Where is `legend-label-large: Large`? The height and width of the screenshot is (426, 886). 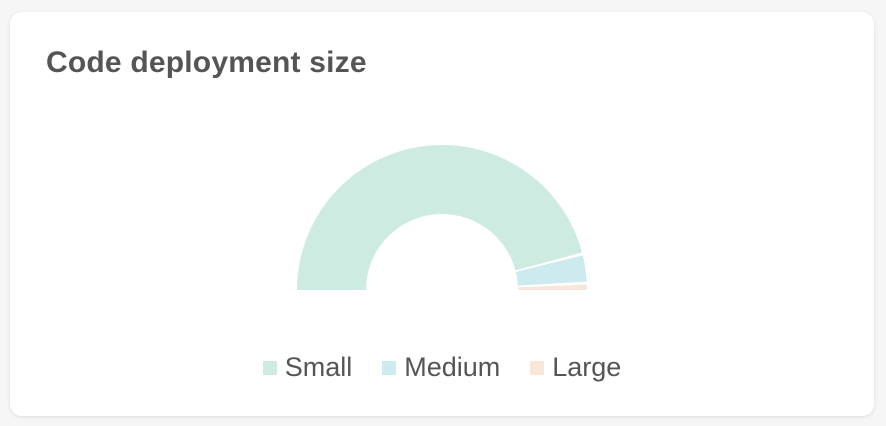 legend-label-large: Large is located at coordinates (587, 367).